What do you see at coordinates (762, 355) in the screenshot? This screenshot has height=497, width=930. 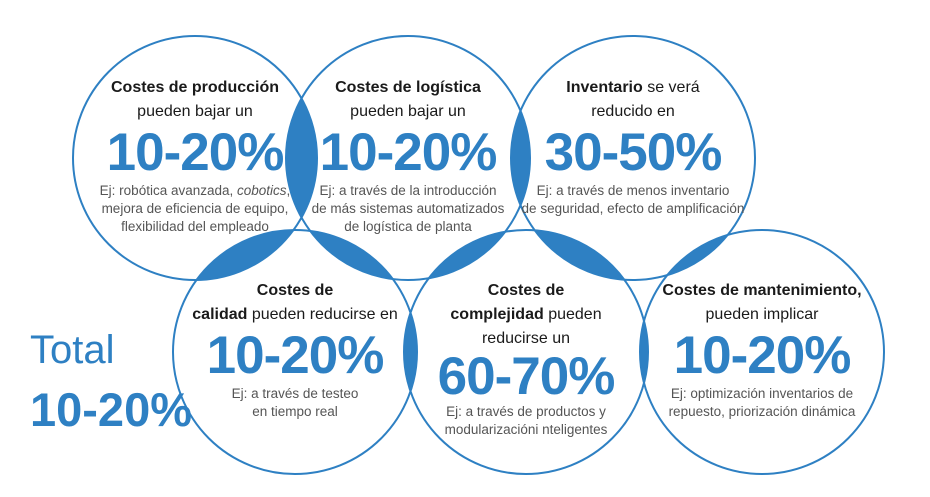 I see `value-mantenimiento: 10-20%` at bounding box center [762, 355].